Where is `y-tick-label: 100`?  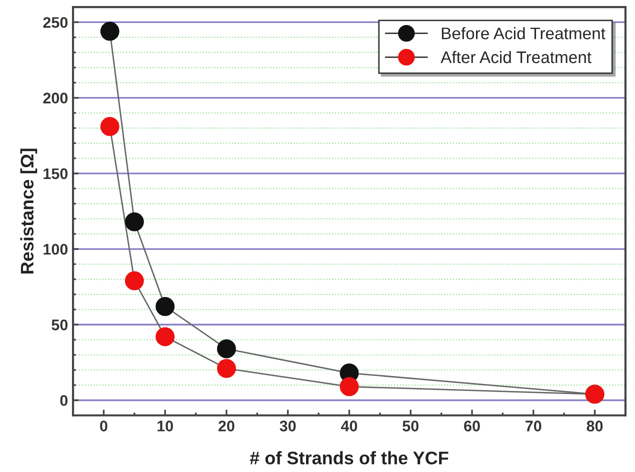
y-tick-label: 100 is located at coordinates (56, 249).